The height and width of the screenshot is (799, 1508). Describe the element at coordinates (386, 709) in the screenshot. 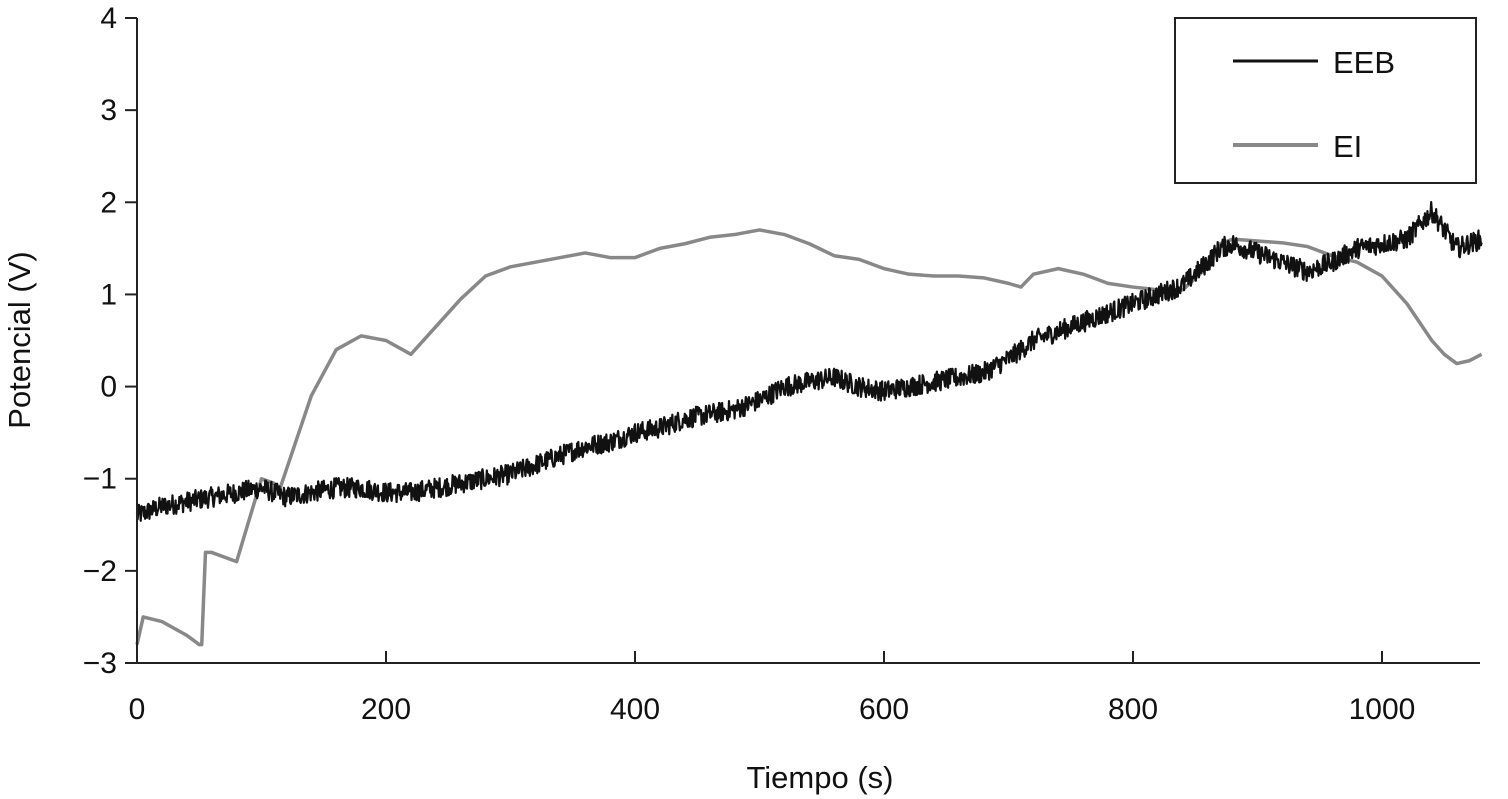

I see `x-tick-label: 200` at that location.